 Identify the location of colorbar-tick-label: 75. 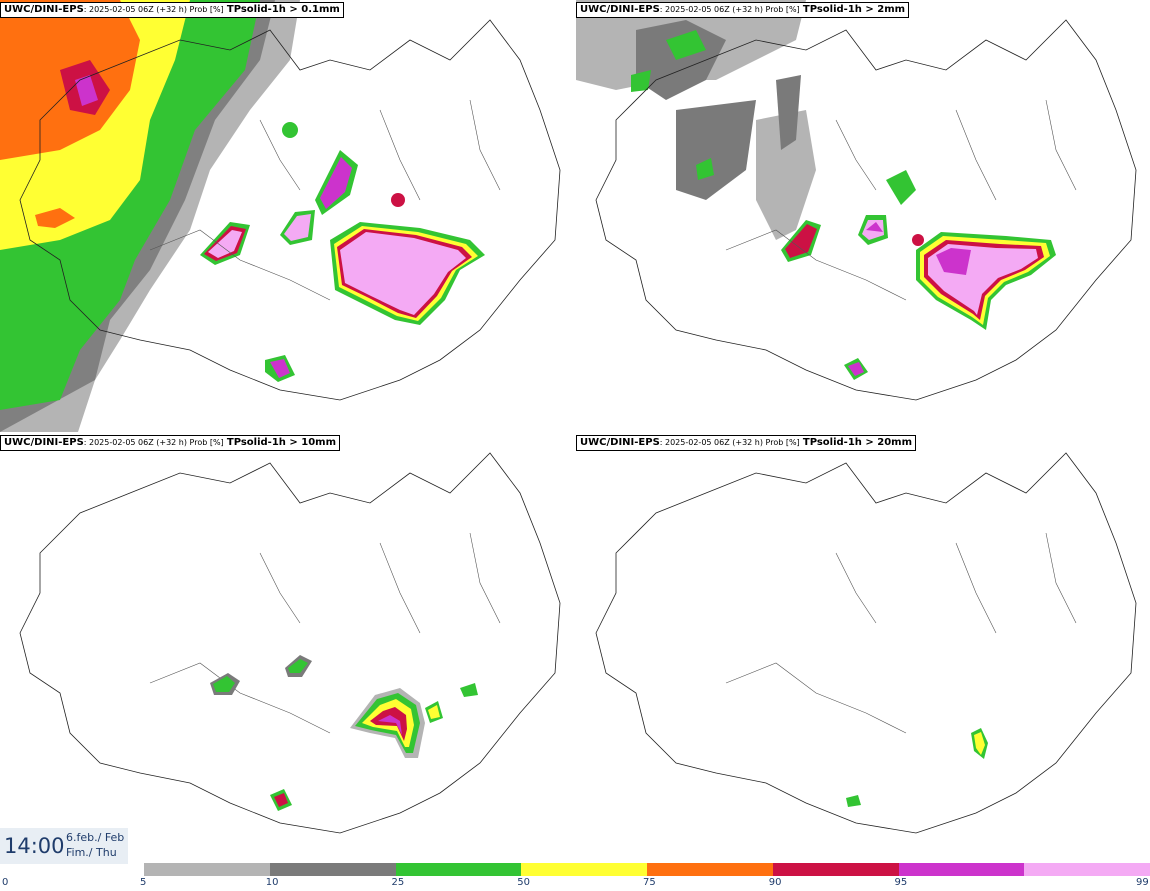
(649, 882).